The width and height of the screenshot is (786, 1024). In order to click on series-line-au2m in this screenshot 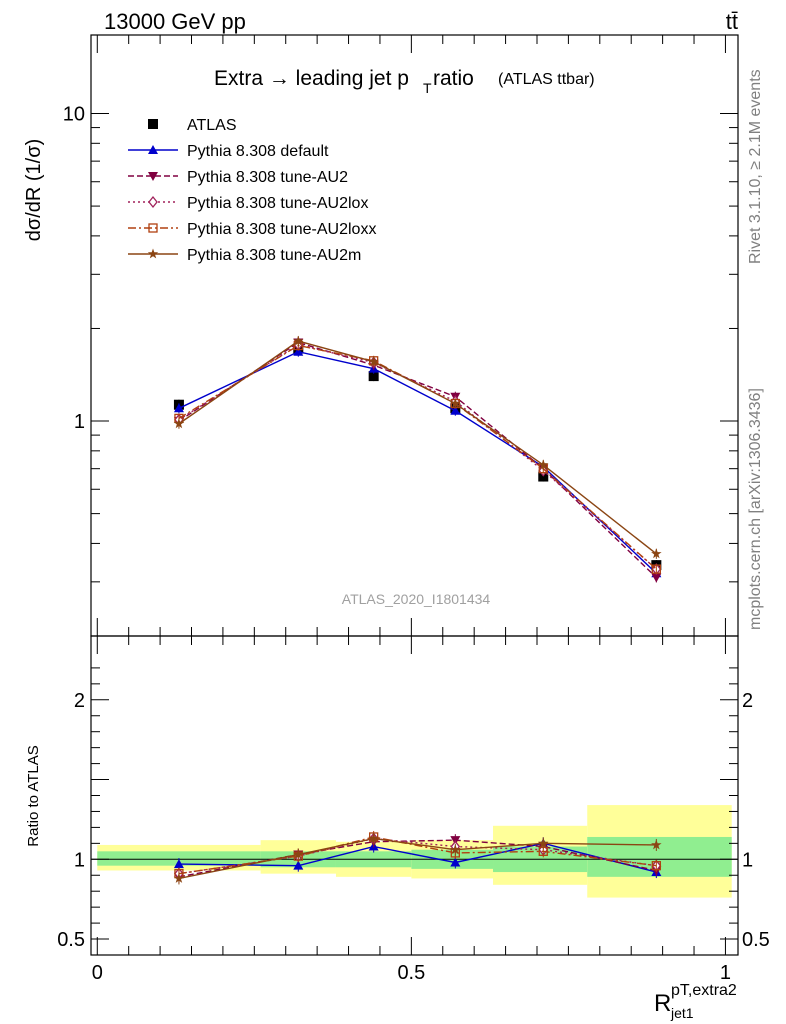, I will do `click(417, 447)`.